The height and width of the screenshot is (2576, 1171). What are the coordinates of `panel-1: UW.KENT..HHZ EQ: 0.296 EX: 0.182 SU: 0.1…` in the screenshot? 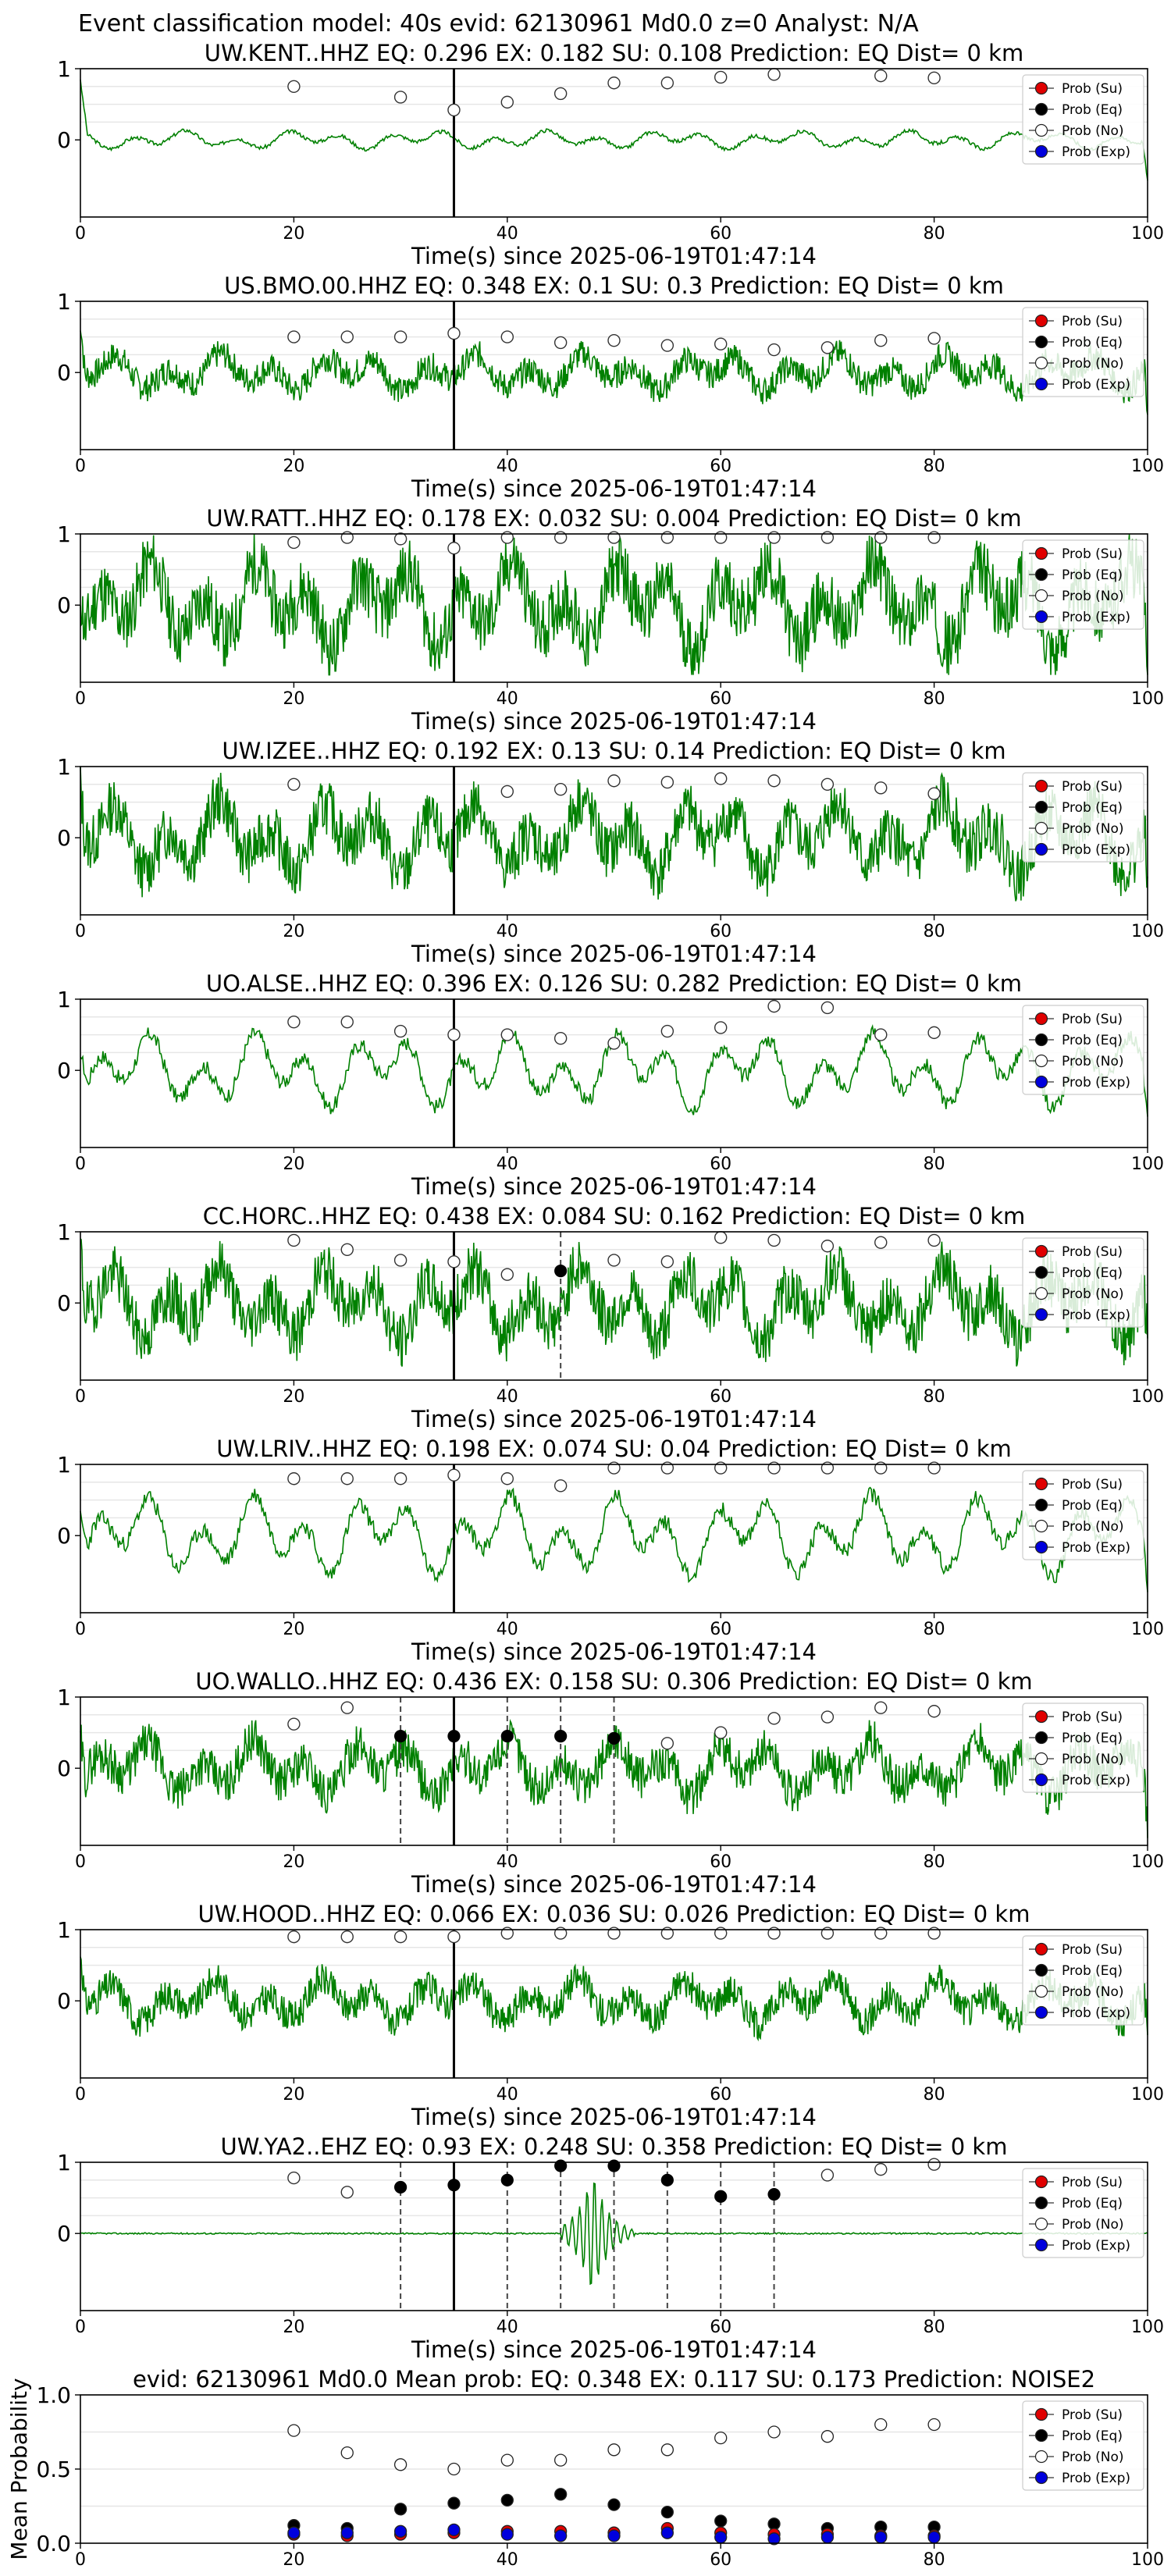 It's located at (610, 154).